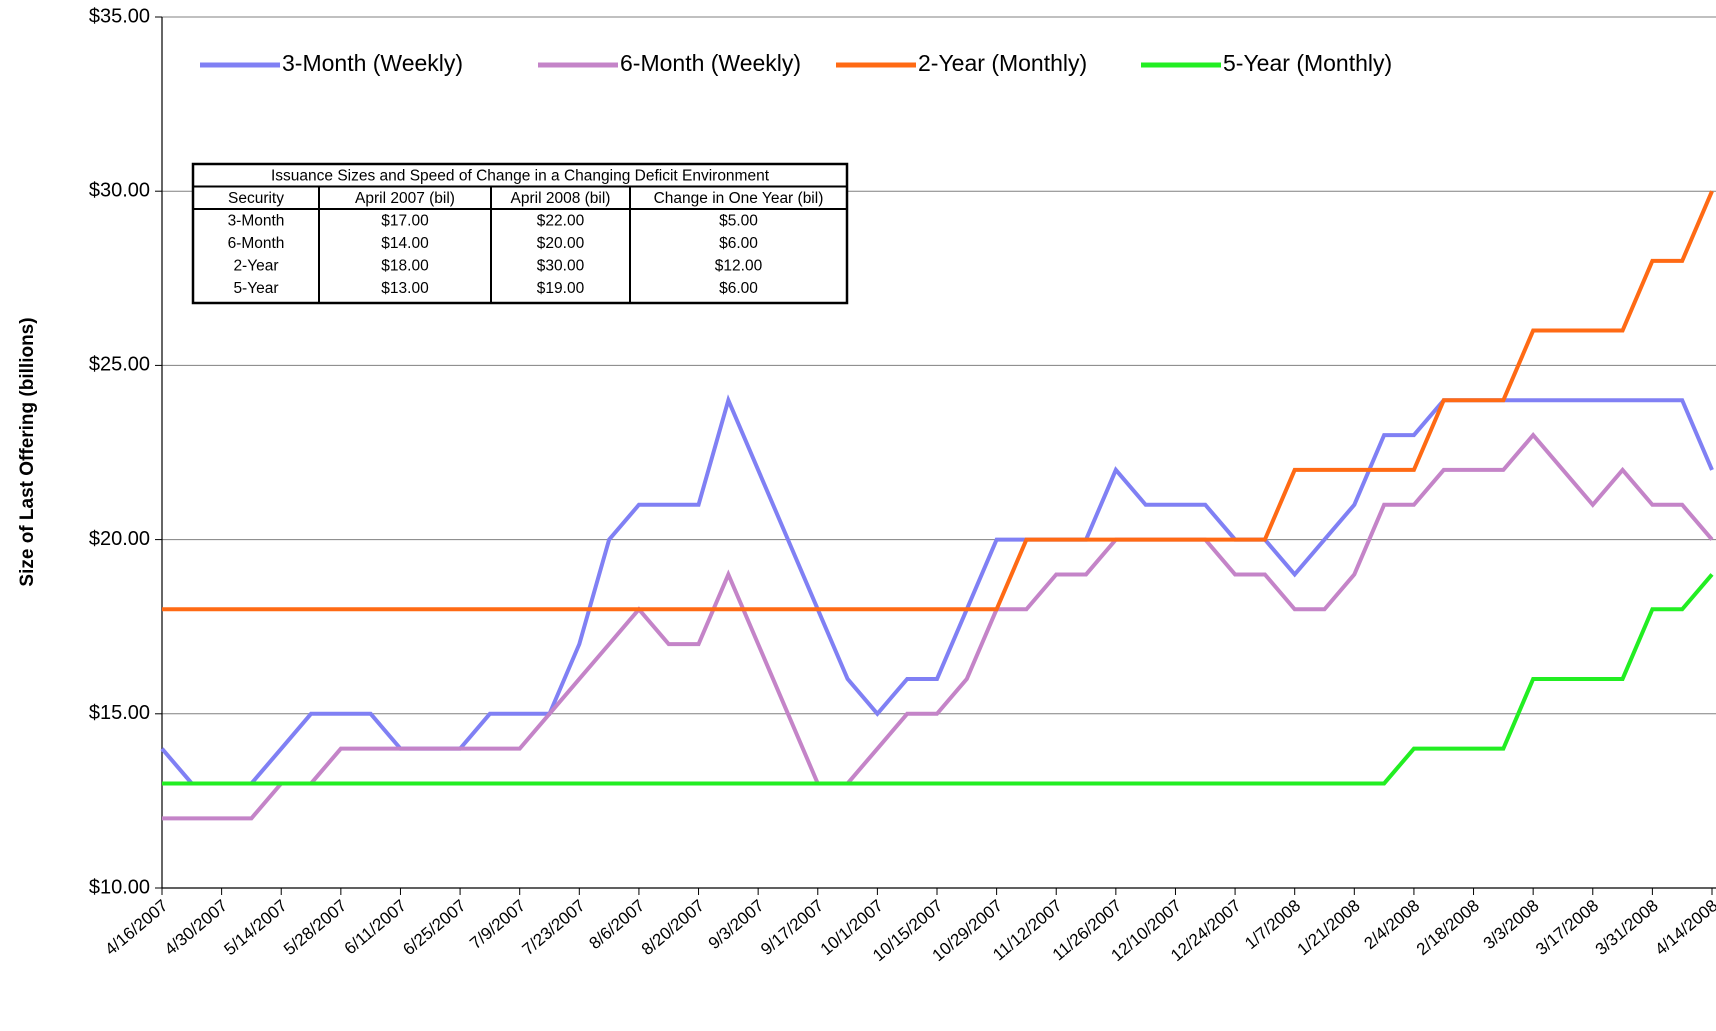 Image resolution: width=1716 pixels, height=1031 pixels. What do you see at coordinates (738, 220) in the screenshot?
I see `table-cell: $5.00` at bounding box center [738, 220].